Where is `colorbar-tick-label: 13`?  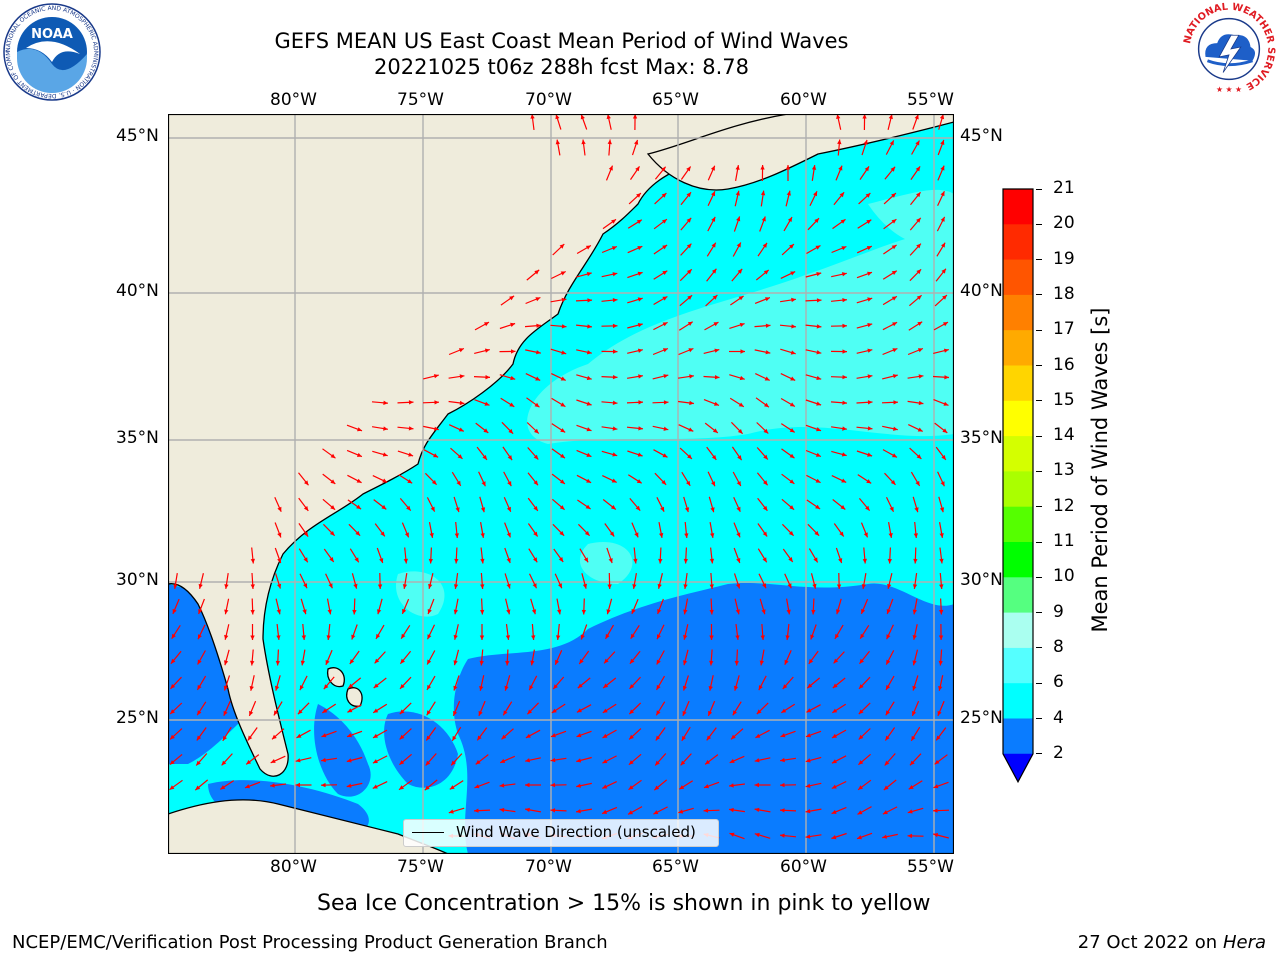 colorbar-tick-label: 13 is located at coordinates (1064, 470).